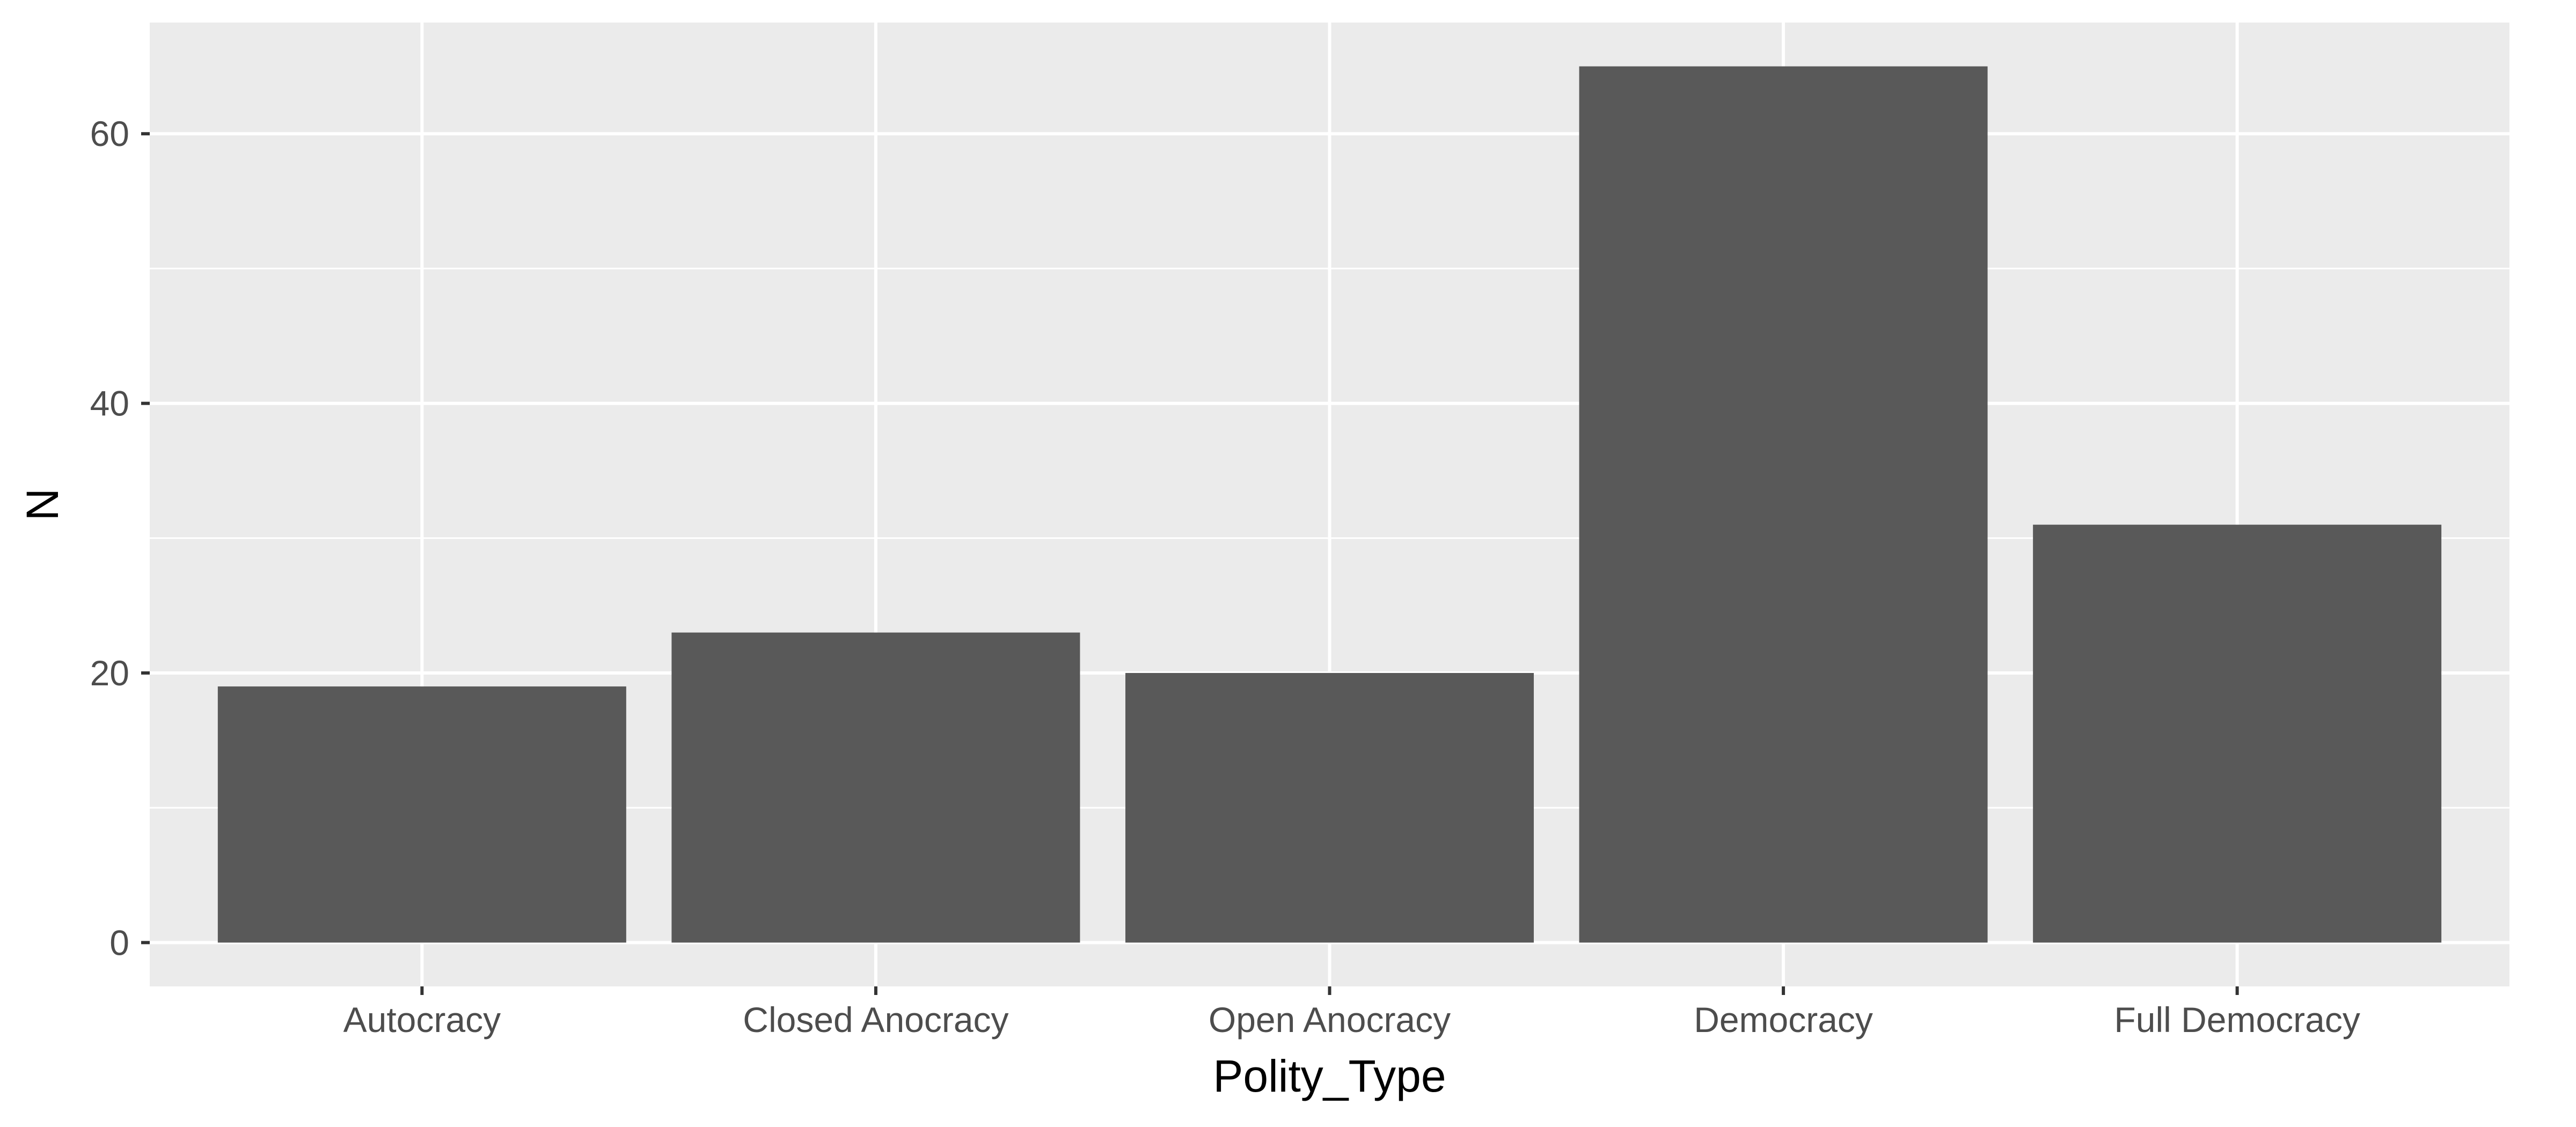 The height and width of the screenshot is (1127, 2576). I want to click on y-tick-label: 40, so click(109, 403).